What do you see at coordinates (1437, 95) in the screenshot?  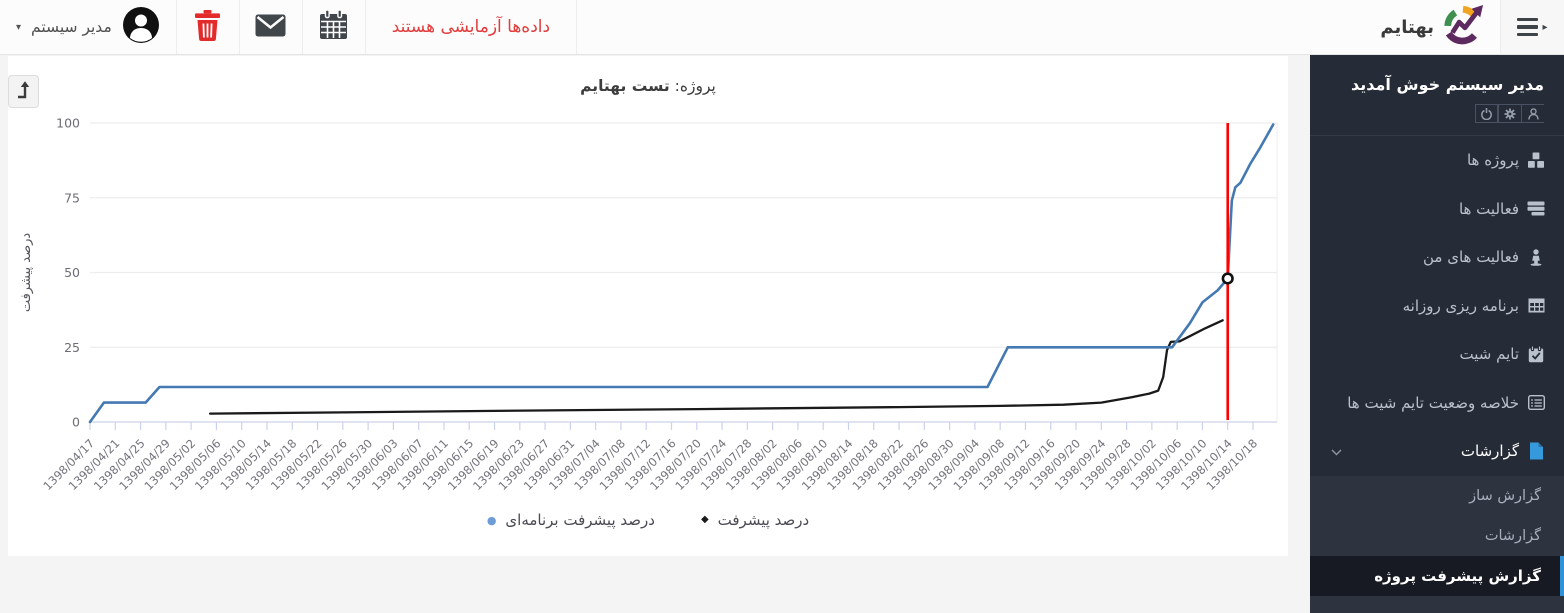 I see `sidebar-header: مدیر سیستم خوش آمدید` at bounding box center [1437, 95].